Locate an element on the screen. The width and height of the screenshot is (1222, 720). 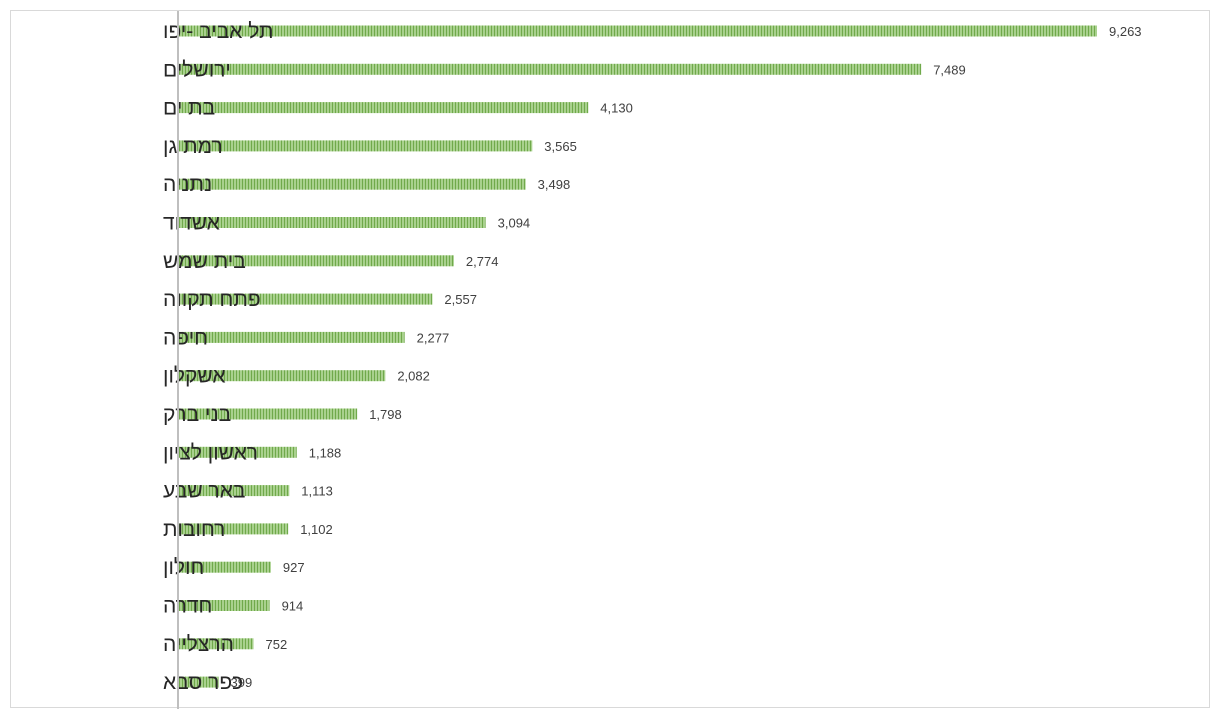
value-label: 1,113 is located at coordinates (317, 491).